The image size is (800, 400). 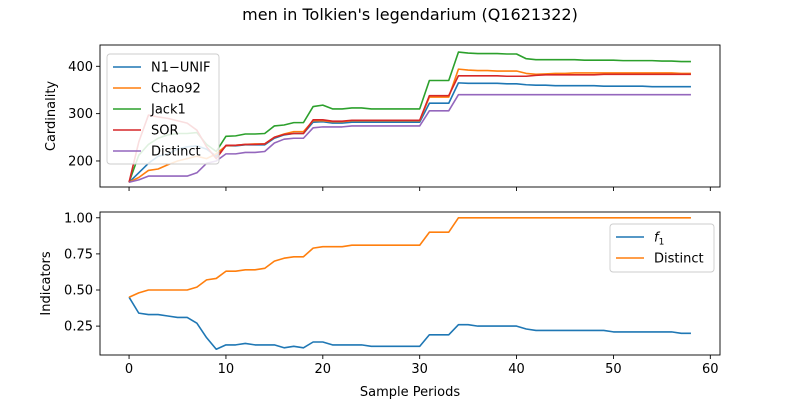 I want to click on legend-label: Jack1, so click(x=168, y=110).